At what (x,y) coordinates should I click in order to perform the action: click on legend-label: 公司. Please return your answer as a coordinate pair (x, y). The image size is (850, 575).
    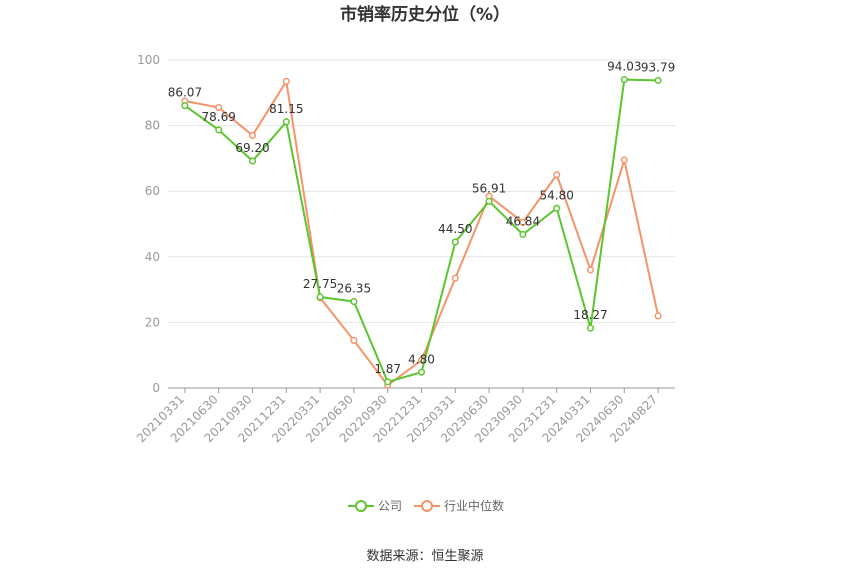
    Looking at the image, I should click on (390, 506).